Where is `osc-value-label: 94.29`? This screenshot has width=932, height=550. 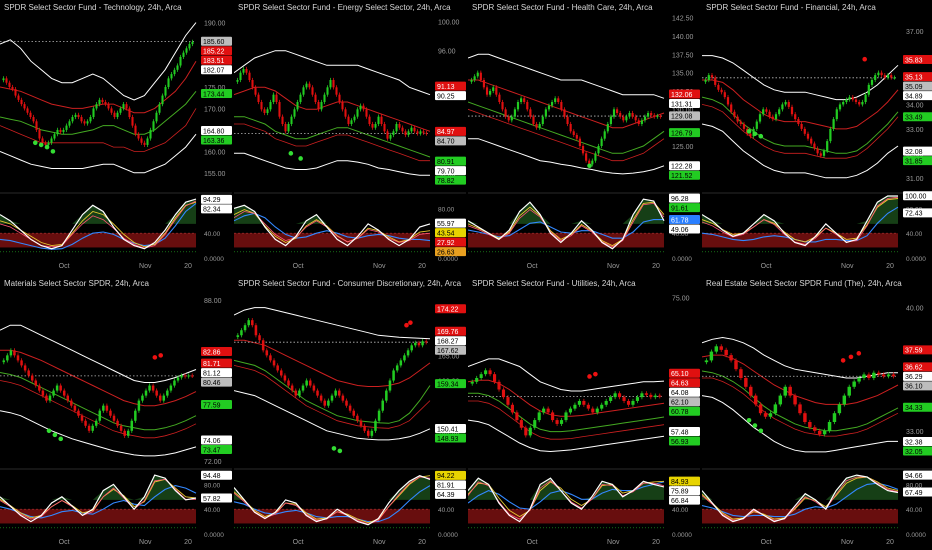
osc-value-label: 94.29 is located at coordinates (212, 200).